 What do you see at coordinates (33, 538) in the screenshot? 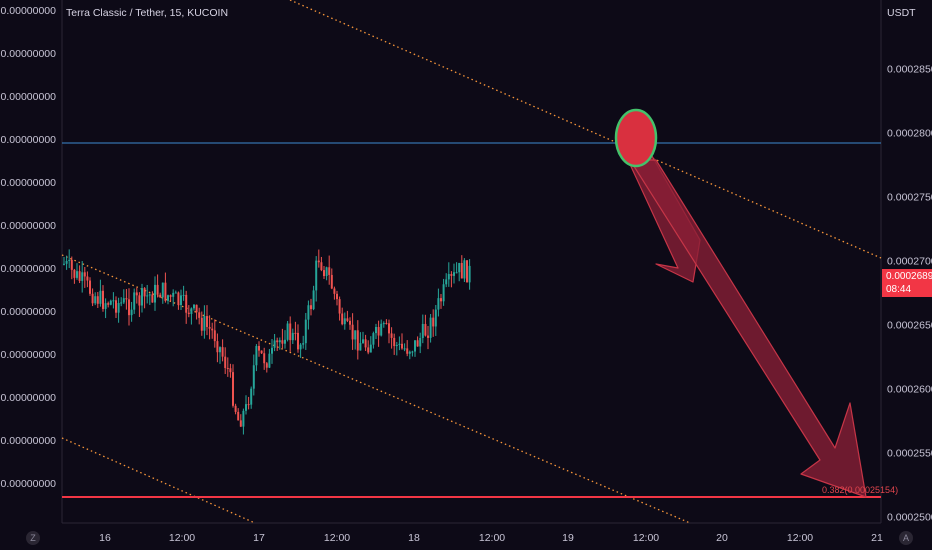
I see `timezone-button: Z` at bounding box center [33, 538].